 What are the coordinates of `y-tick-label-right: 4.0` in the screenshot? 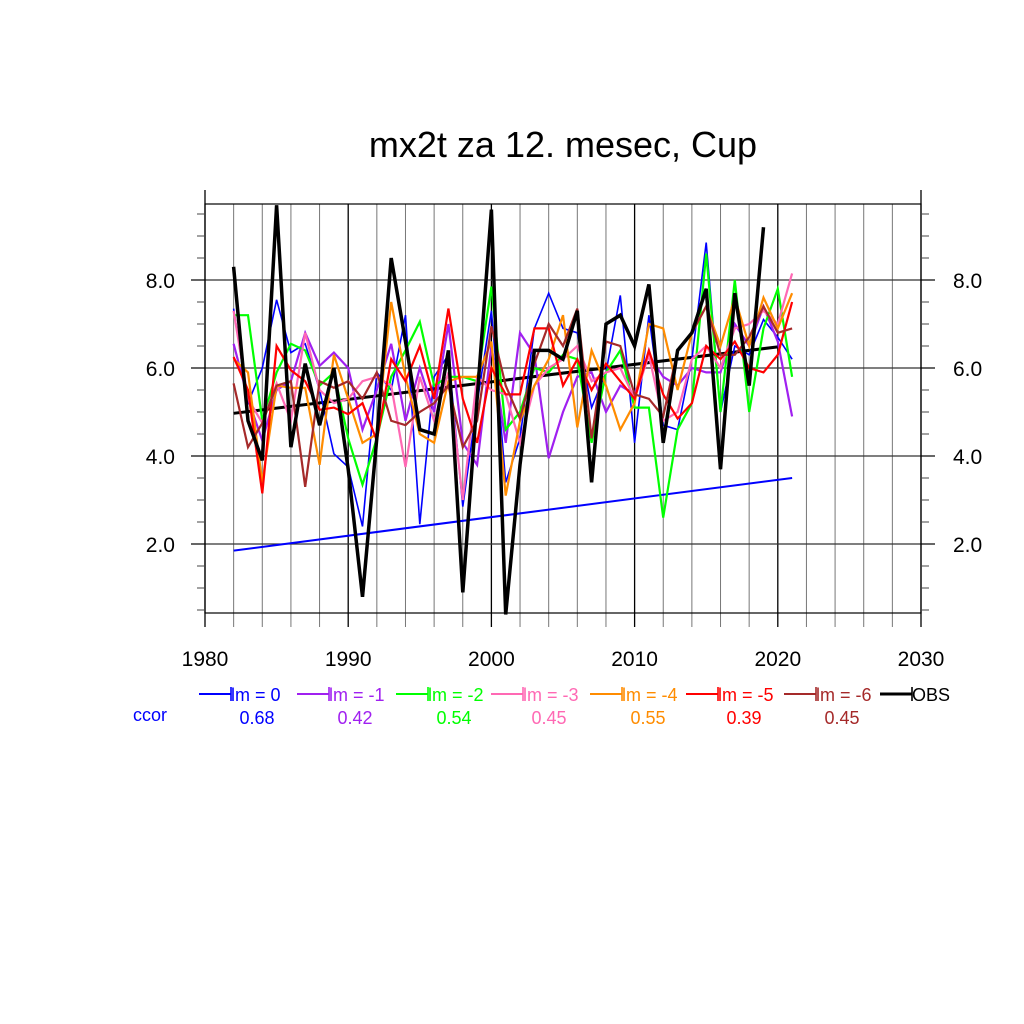 It's located at (967, 457).